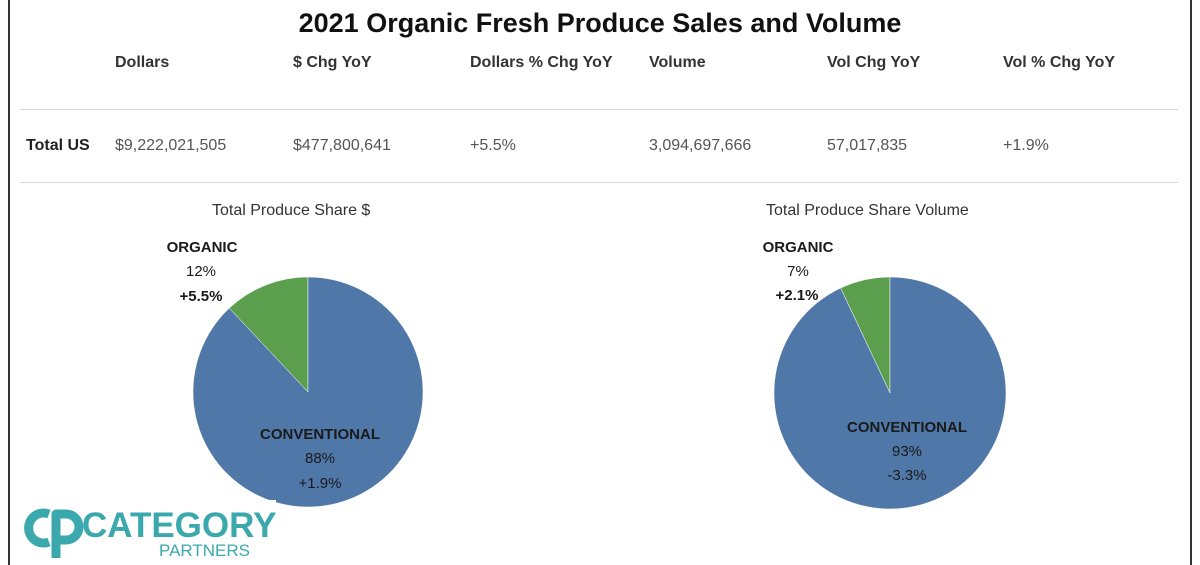 The height and width of the screenshot is (565, 1200). Describe the element at coordinates (171, 145) in the screenshot. I see `cell-dollars: $9,222,021,505` at that location.